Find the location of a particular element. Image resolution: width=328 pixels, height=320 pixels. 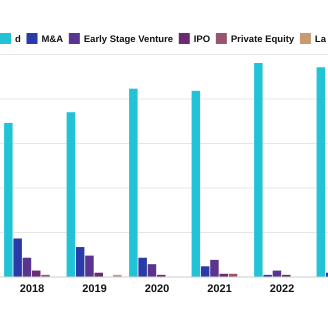

x-tick-label: 2022 is located at coordinates (282, 289).